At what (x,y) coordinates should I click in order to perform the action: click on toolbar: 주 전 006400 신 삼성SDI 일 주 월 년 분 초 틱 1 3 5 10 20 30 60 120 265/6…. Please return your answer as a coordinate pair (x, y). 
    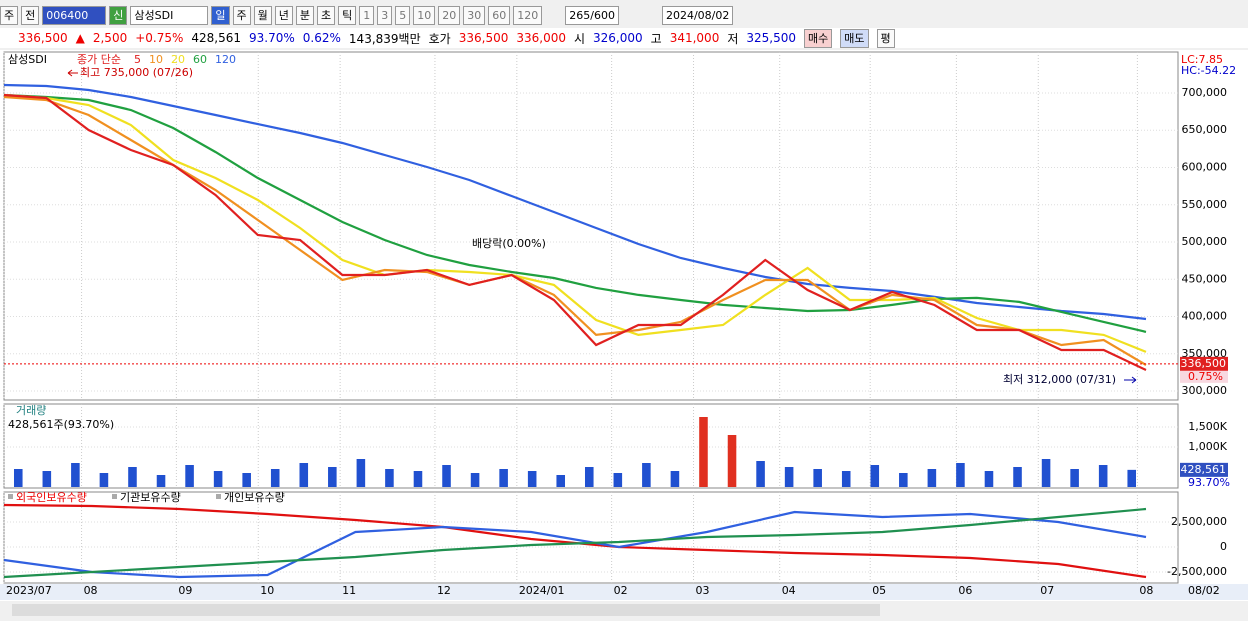
    Looking at the image, I should click on (624, 15).